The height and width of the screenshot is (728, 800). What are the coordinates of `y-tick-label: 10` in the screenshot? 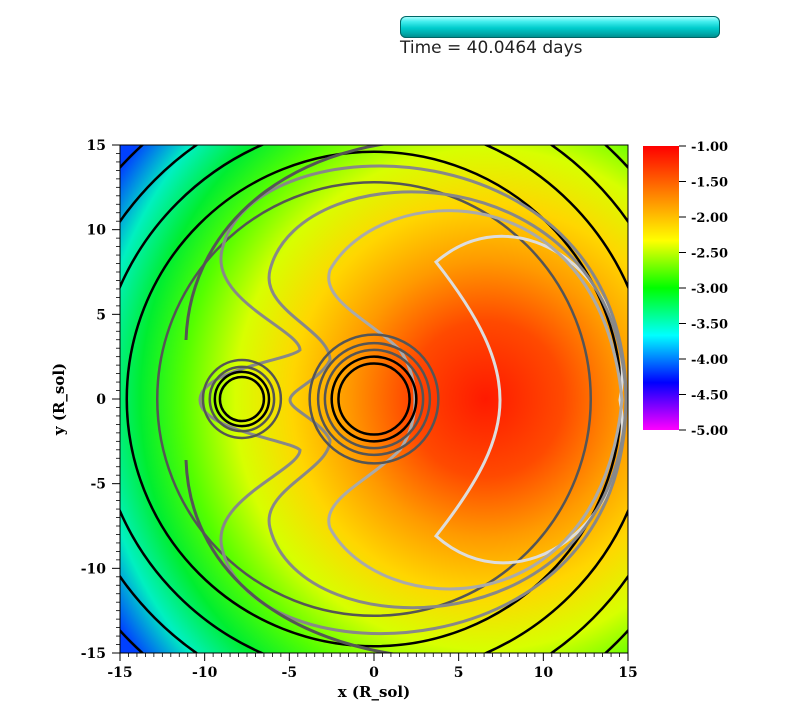 It's located at (97, 231).